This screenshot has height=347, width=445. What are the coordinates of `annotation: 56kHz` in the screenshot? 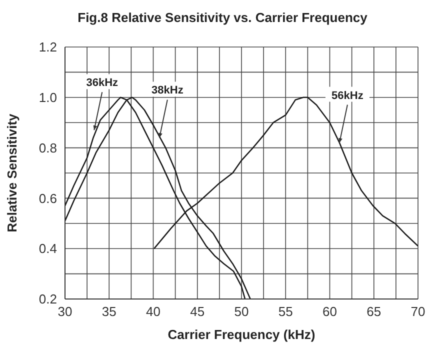 It's located at (348, 96).